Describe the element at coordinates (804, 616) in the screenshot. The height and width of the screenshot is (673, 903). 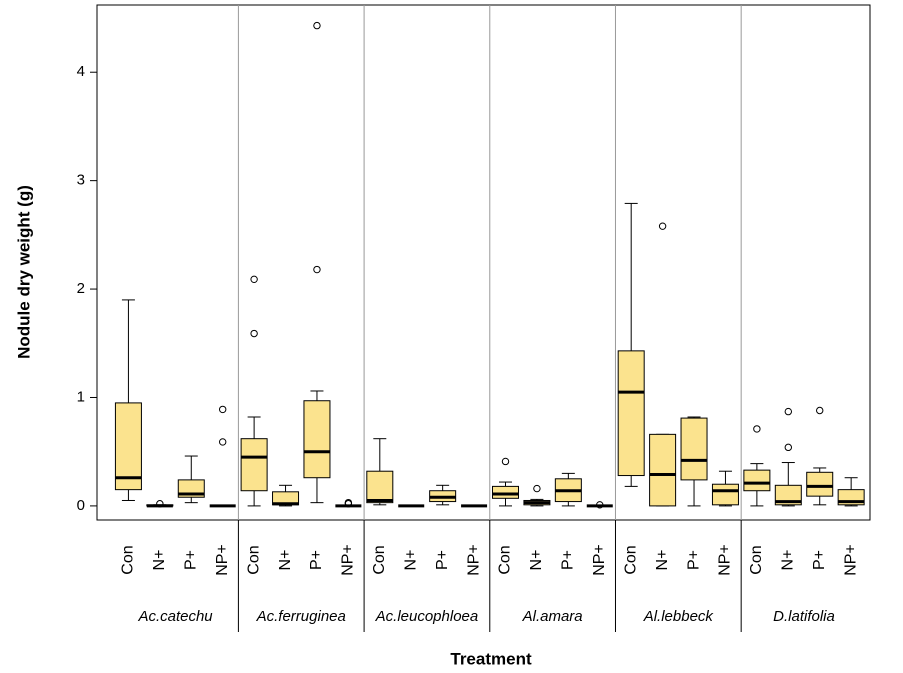
I see `group-label: D.latifolia` at that location.